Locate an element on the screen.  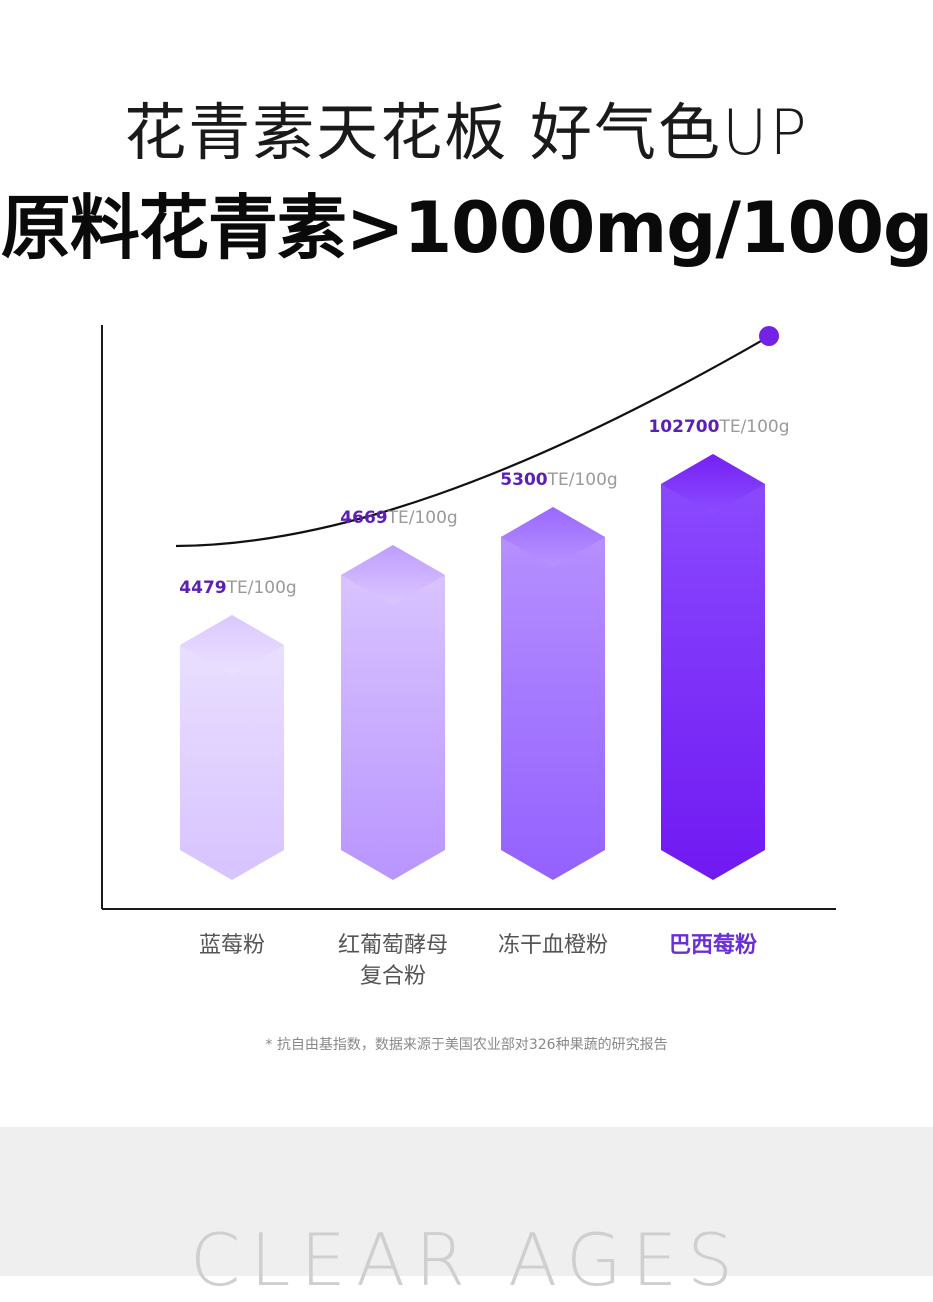
trend-end-dot is located at coordinates (769, 336).